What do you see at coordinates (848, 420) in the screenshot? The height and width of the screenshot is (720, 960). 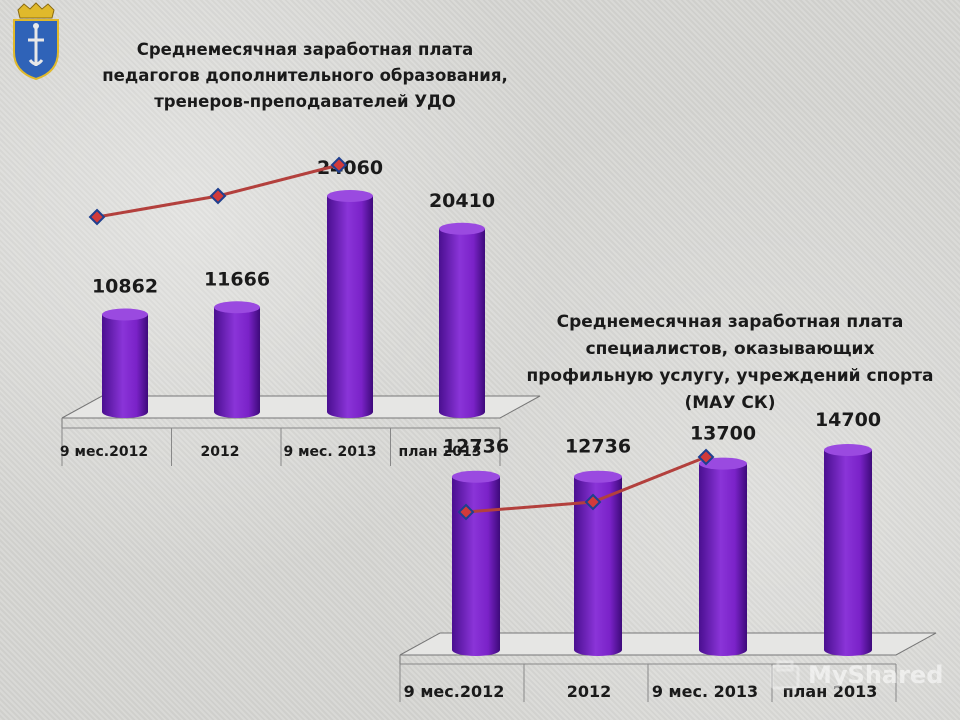 I see `data-label: 14700` at bounding box center [848, 420].